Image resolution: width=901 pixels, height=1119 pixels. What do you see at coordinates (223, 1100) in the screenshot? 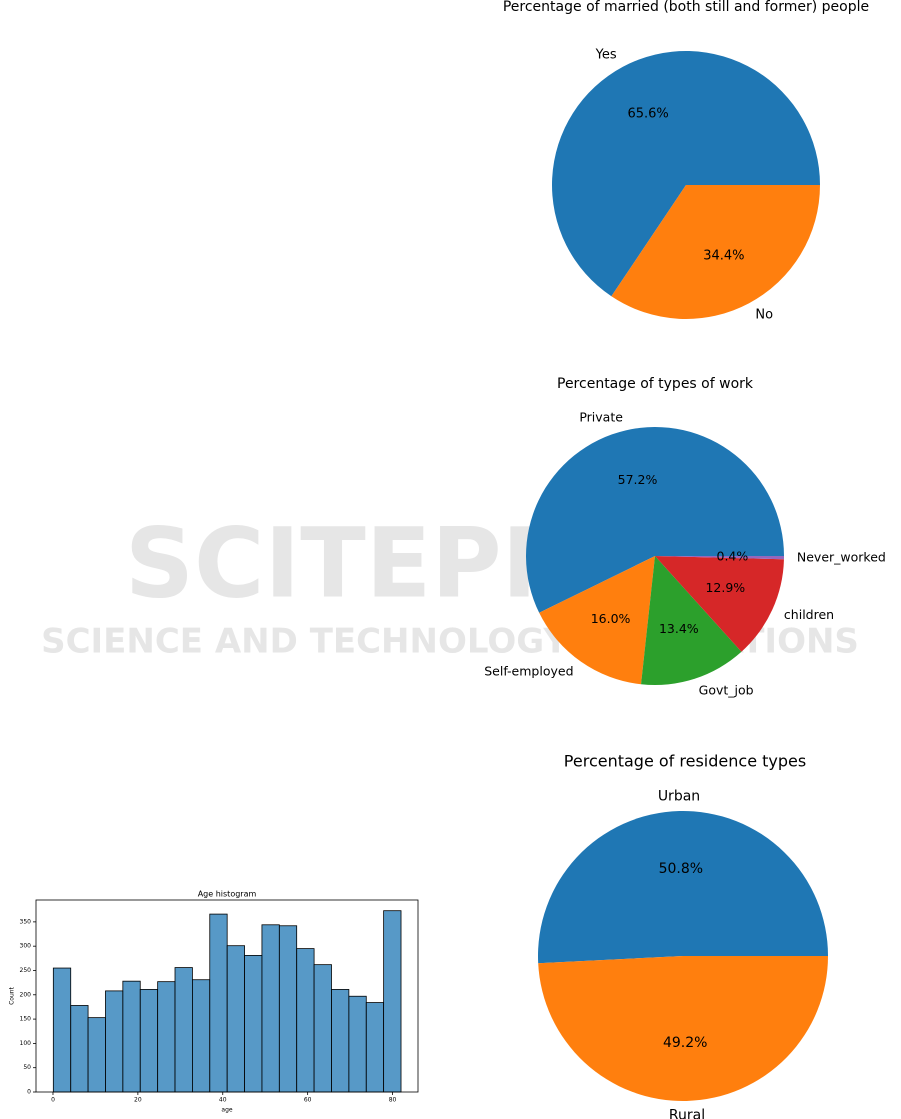
I see `x-tick-label: 40` at bounding box center [223, 1100].